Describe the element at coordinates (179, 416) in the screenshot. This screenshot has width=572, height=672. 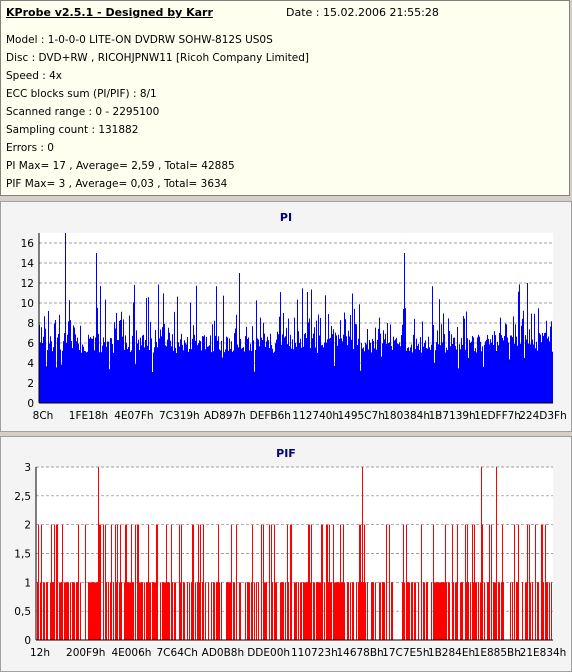
I see `x-tick-label: 7C319h` at that location.